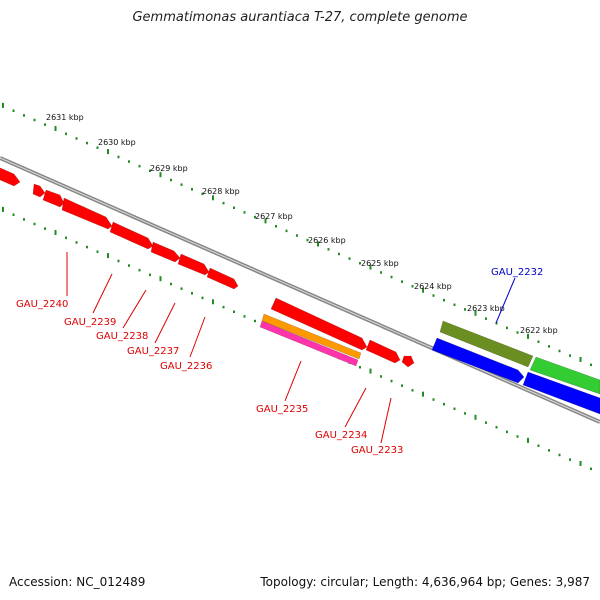  I want to click on kbp-tick-label: 2630 kbp, so click(117, 142).